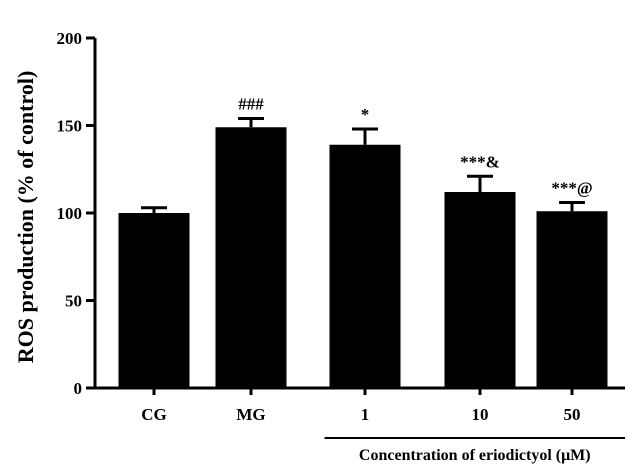 The image size is (641, 466). What do you see at coordinates (480, 161) in the screenshot?
I see `significance-label: ***&` at bounding box center [480, 161].